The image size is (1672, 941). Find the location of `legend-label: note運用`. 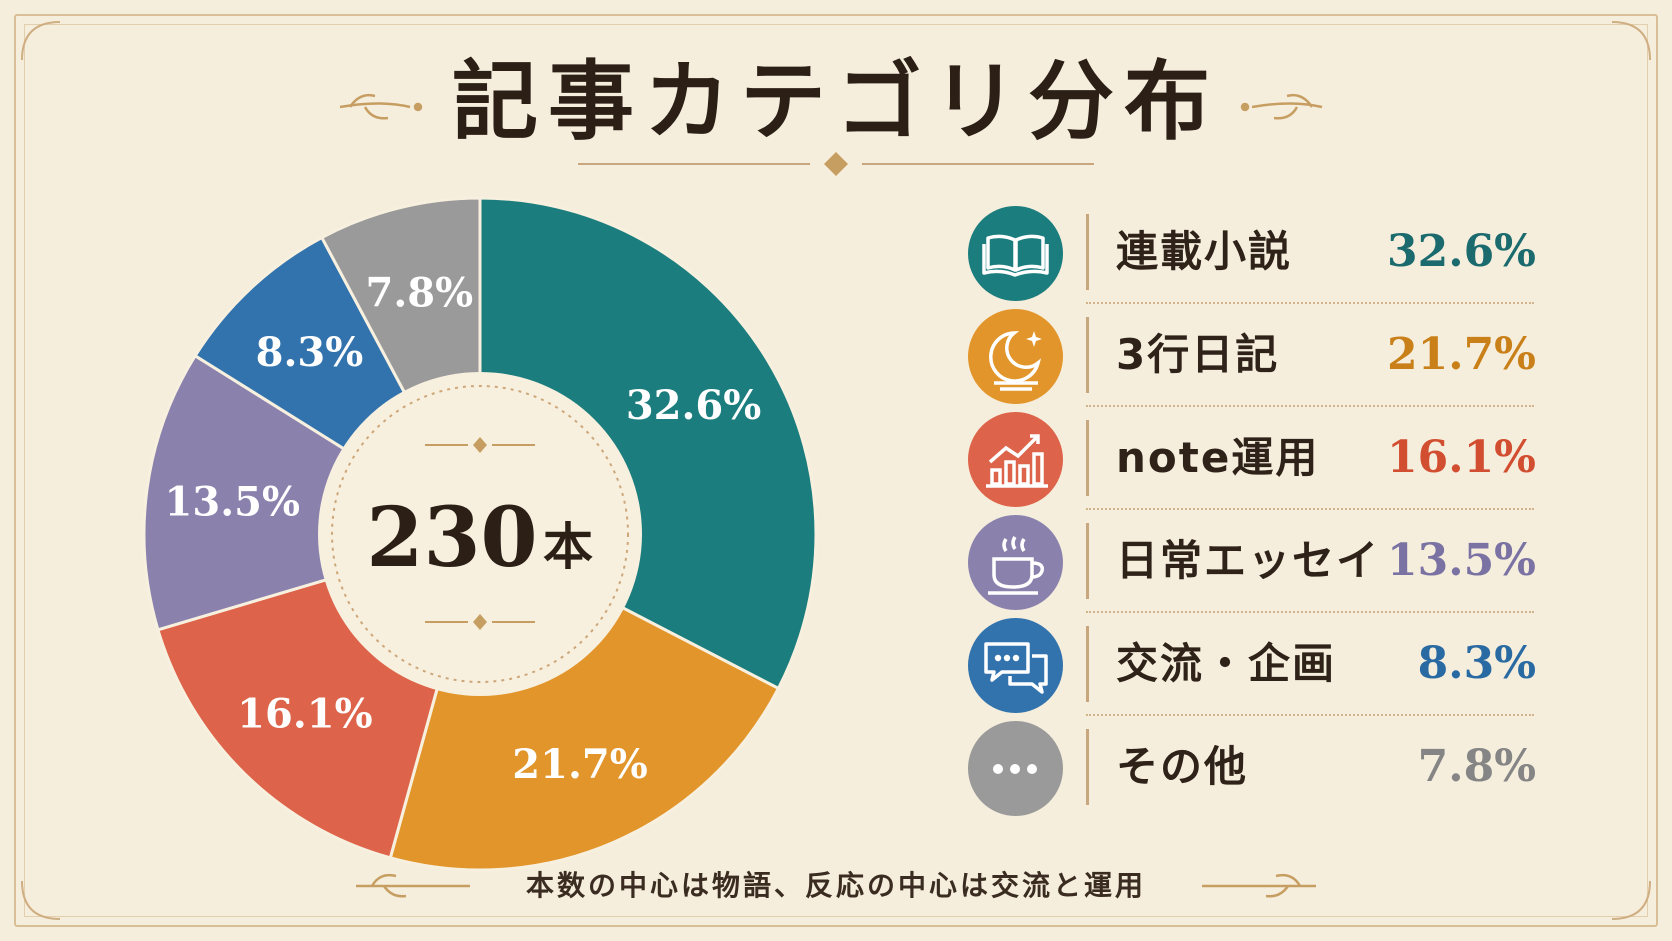

legend-label: note運用 is located at coordinates (1218, 457).